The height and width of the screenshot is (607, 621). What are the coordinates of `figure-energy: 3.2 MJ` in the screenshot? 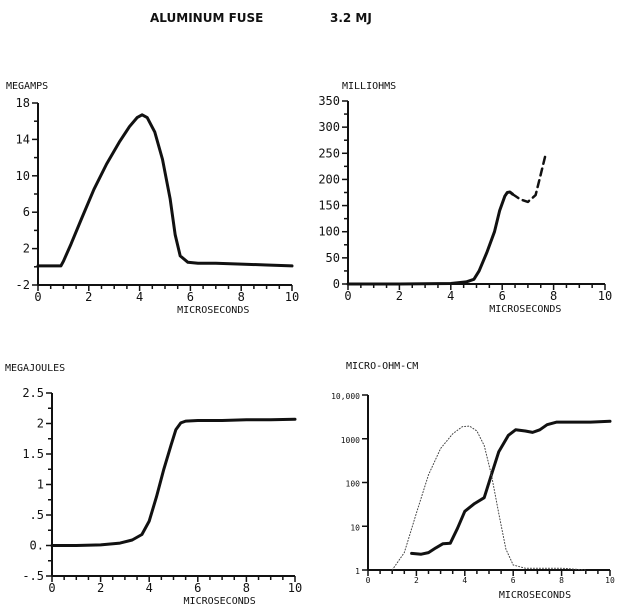 It's located at (351, 18).